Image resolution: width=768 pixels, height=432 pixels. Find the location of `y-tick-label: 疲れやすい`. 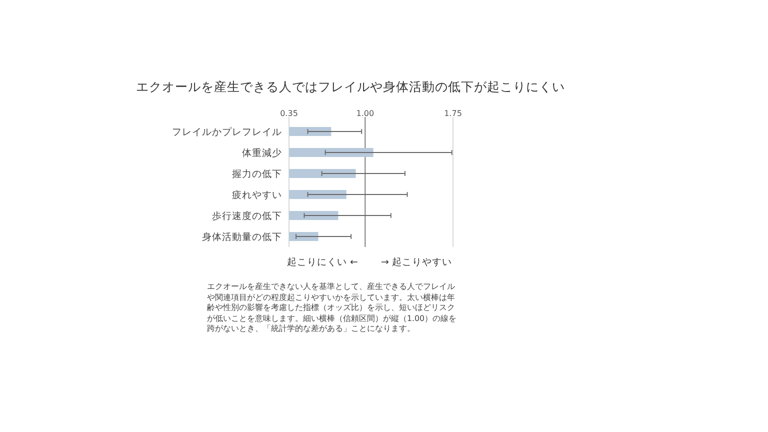

y-tick-label: 疲れやすい is located at coordinates (257, 195).